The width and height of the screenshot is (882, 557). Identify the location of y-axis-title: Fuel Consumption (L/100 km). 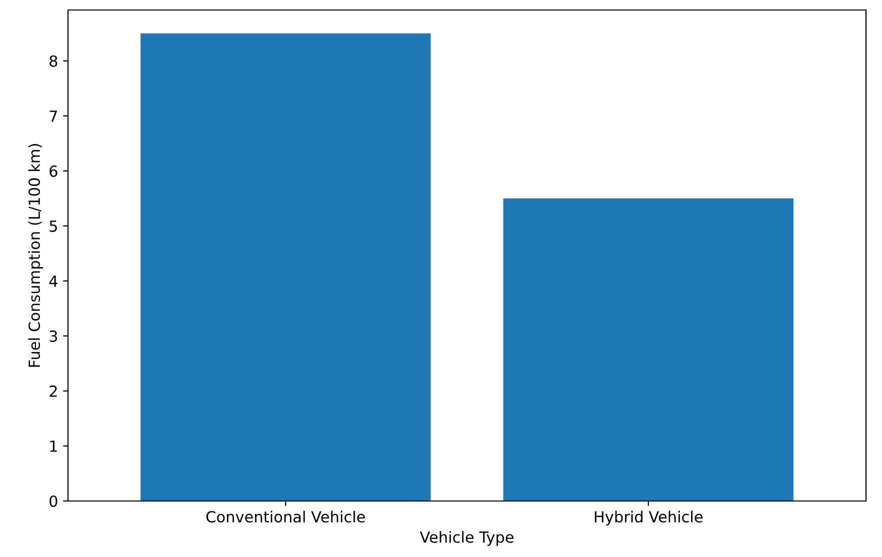
(35, 255).